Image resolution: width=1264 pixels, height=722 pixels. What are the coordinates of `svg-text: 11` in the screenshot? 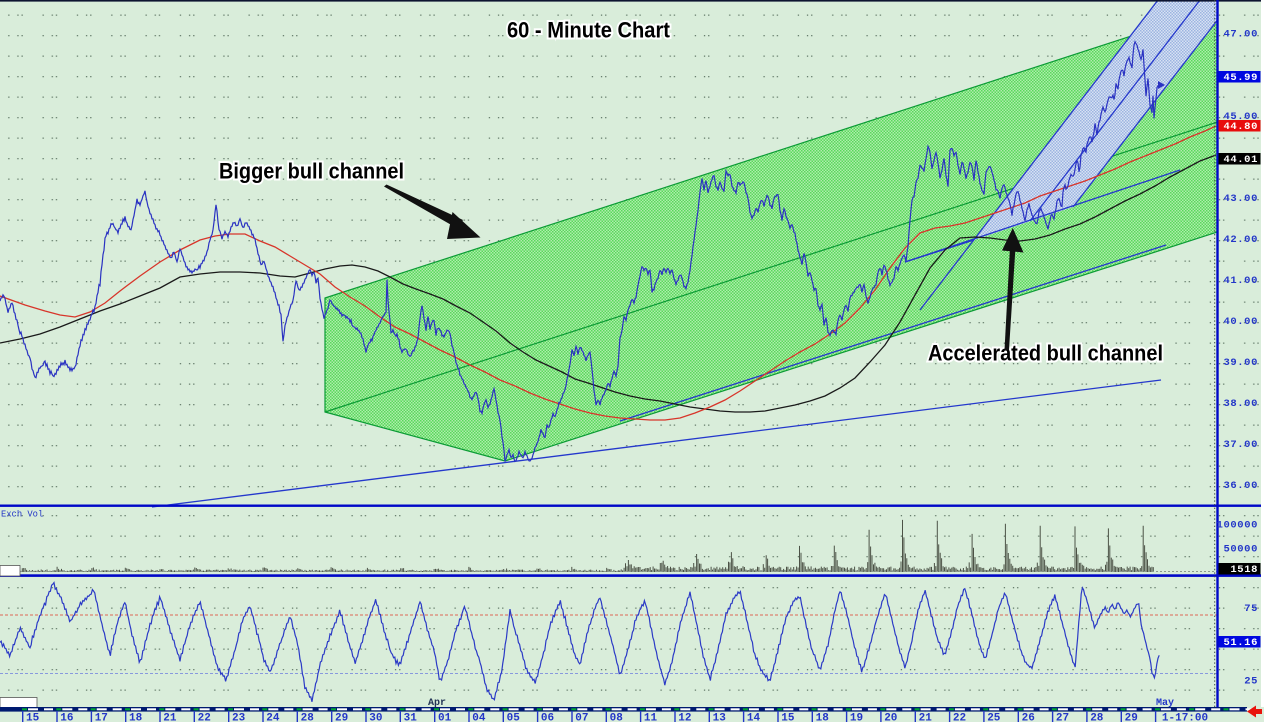 It's located at (651, 717).